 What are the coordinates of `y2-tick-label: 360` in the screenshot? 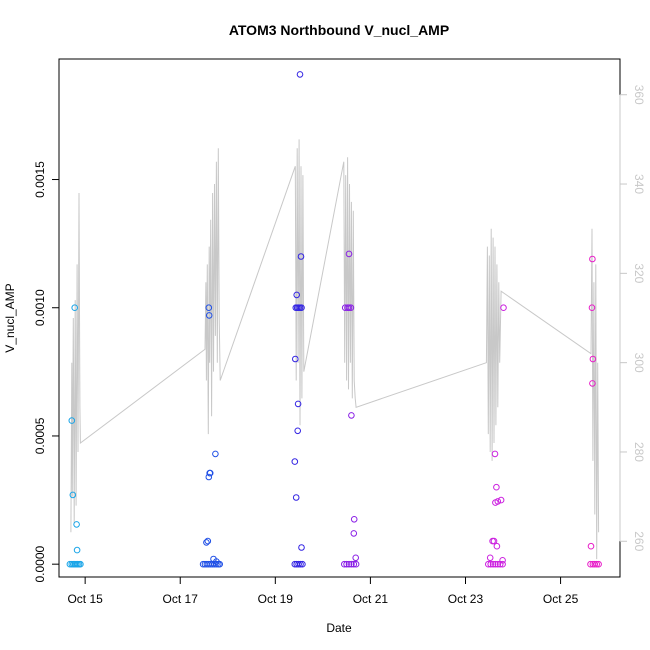 It's located at (639, 95).